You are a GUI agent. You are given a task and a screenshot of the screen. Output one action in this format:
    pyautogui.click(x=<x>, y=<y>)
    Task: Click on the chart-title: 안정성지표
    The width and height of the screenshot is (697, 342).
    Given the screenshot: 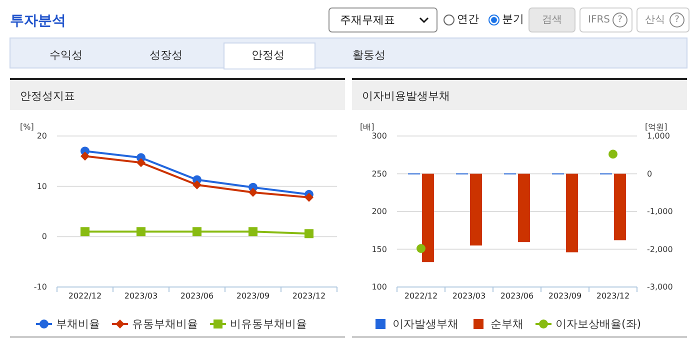 What is the action you would take?
    pyautogui.click(x=47, y=96)
    